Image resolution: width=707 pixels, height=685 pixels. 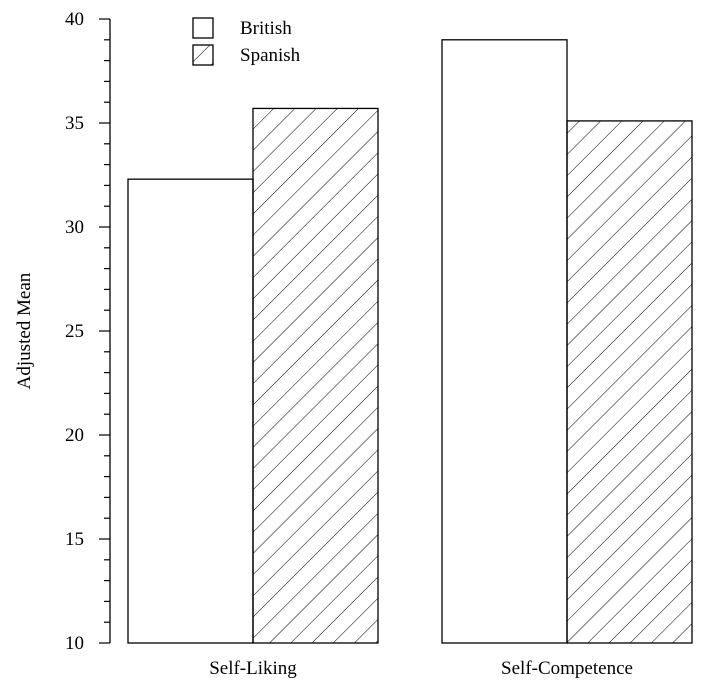 What do you see at coordinates (24, 330) in the screenshot?
I see `y-axis-title: Adjusted Mean` at bounding box center [24, 330].